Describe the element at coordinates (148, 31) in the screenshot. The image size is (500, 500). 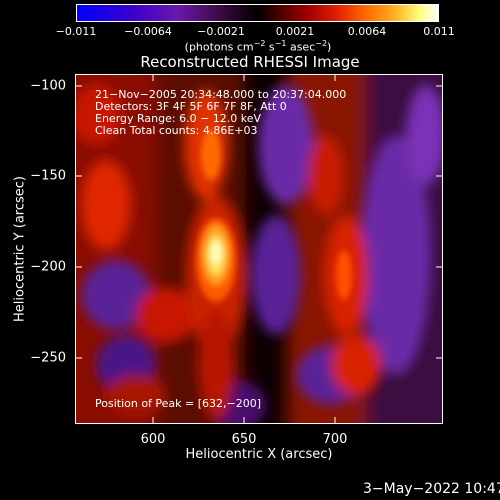
I see `colorbar-tick: −0.0064` at that location.